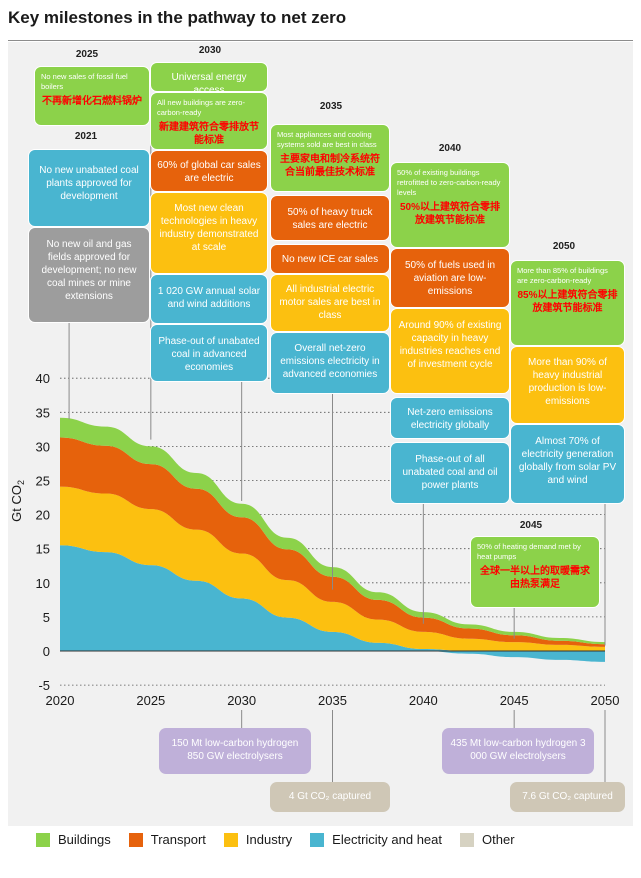 The width and height of the screenshot is (641, 878). Describe the element at coordinates (21, 482) in the screenshot. I see `y-axis-label-subscript: 2` at that location.